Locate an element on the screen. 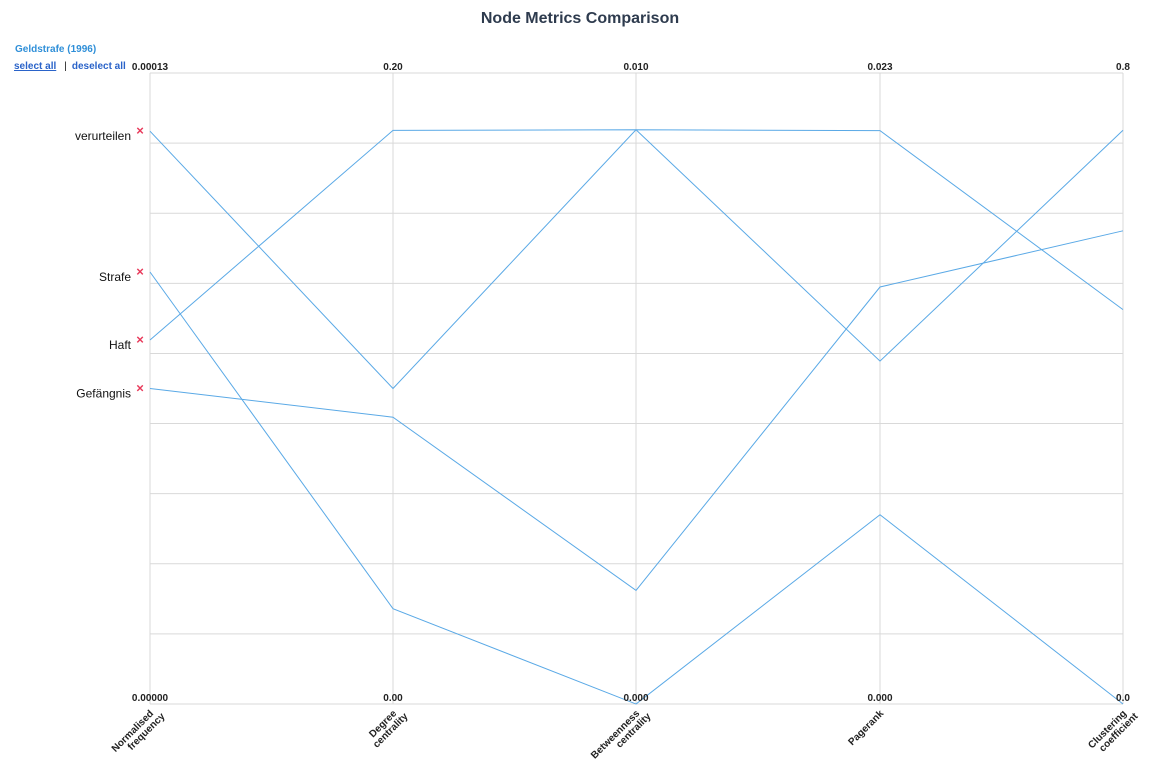 The image size is (1160, 768). axis-label-3: Pagerank is located at coordinates (867, 728).